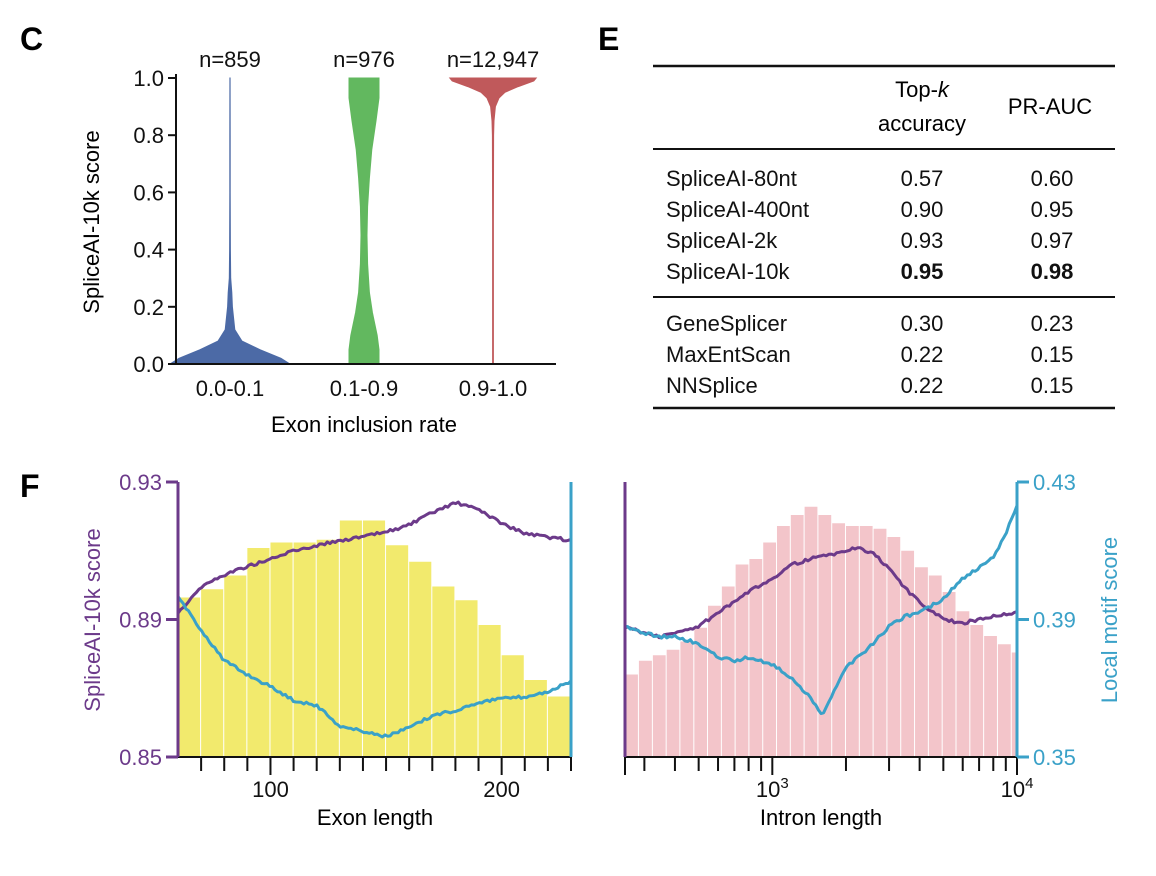 This screenshot has height=876, width=1156. I want to click on table-cell-topk: 0.90, so click(922, 209).